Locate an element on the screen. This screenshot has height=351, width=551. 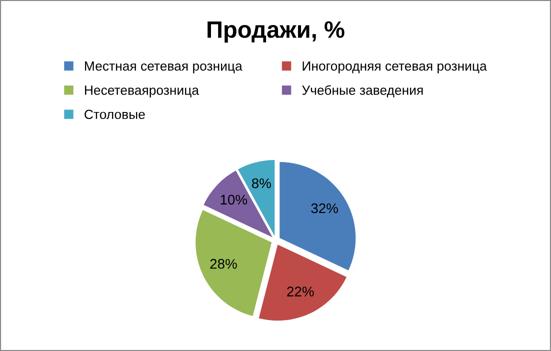
data-label: 22% is located at coordinates (300, 291).